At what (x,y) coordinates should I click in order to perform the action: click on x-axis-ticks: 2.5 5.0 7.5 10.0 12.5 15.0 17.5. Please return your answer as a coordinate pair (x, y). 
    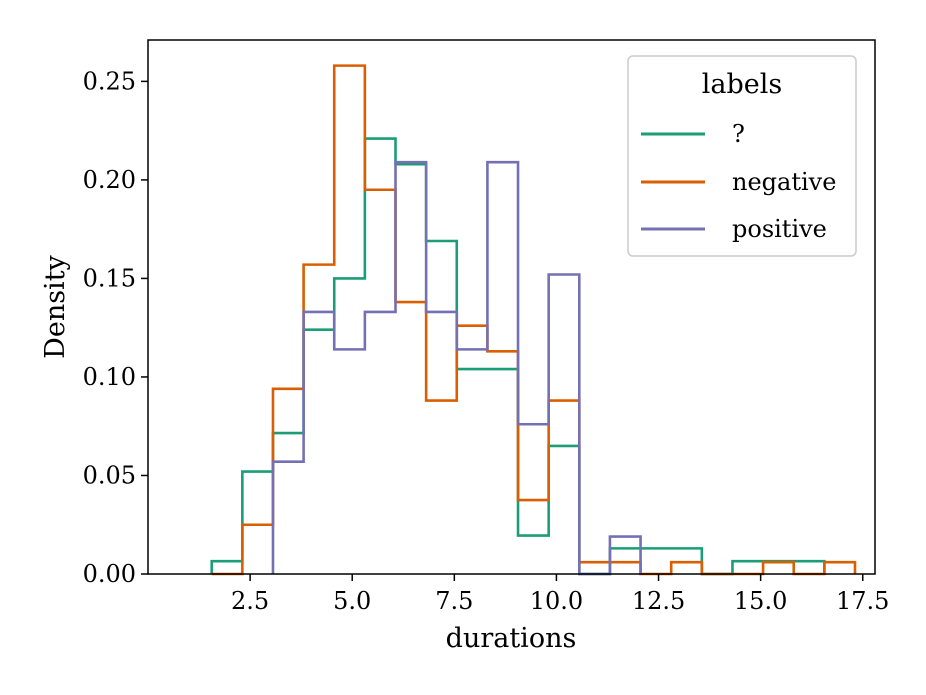
    Looking at the image, I should click on (560, 594).